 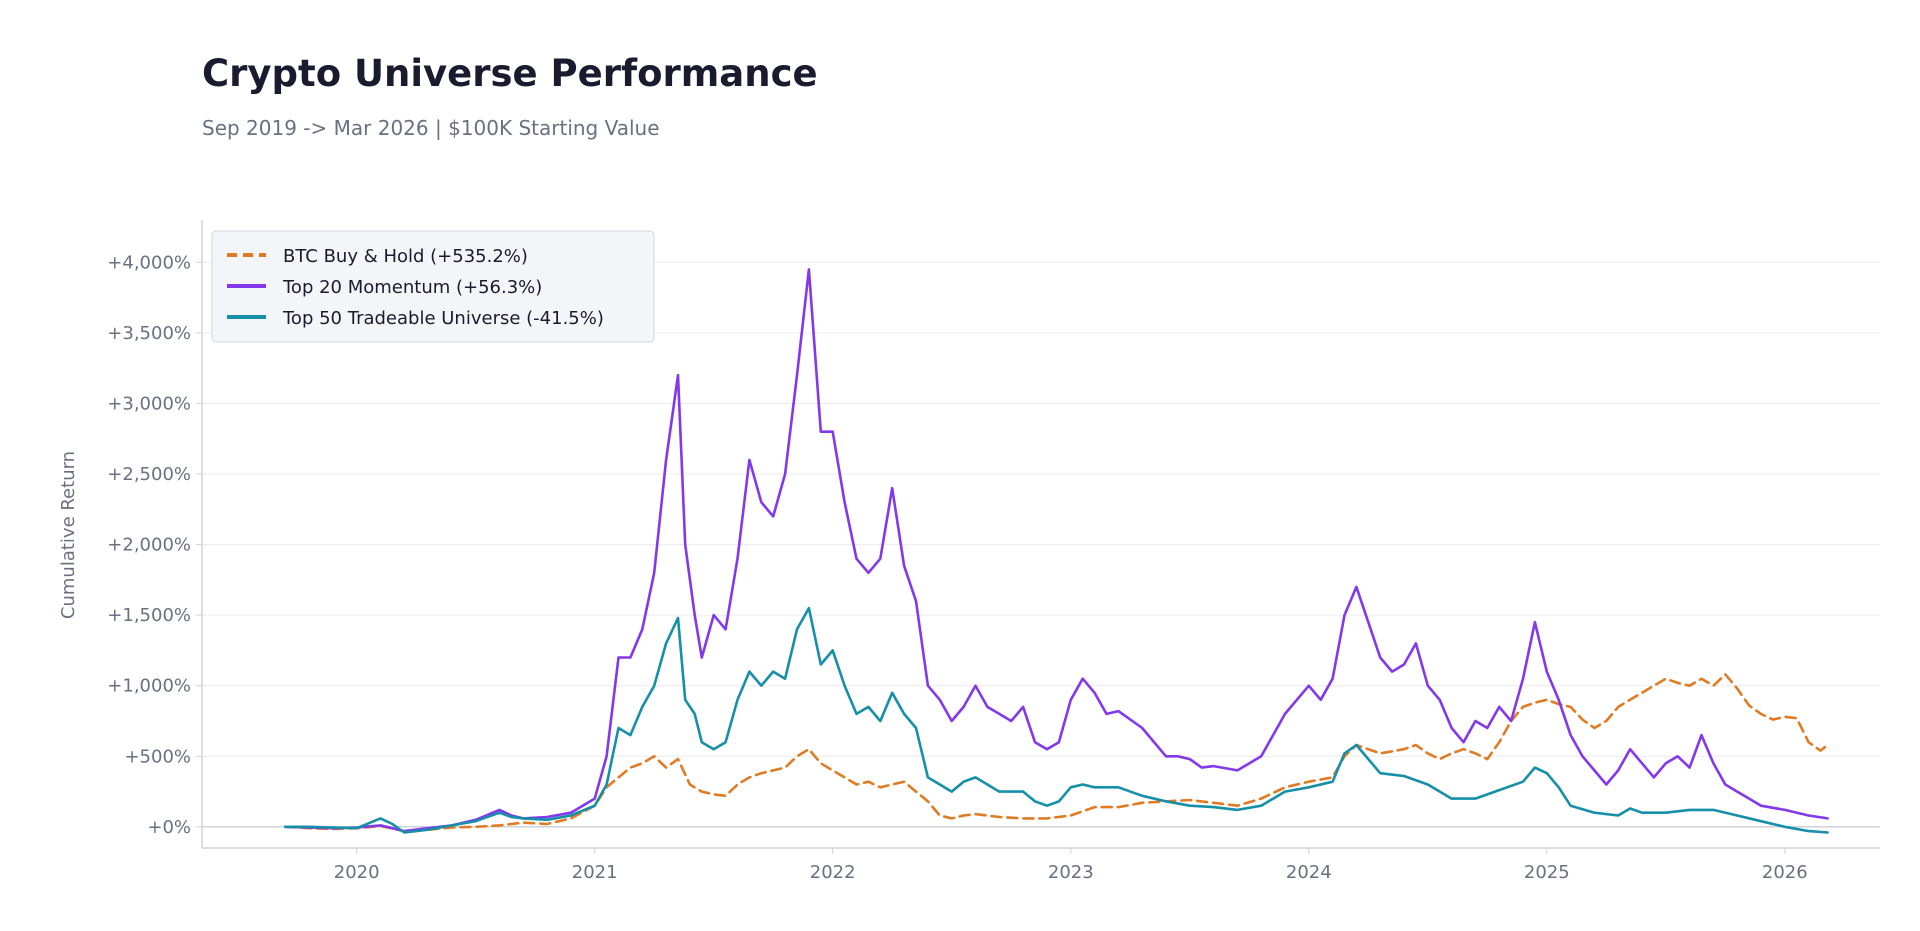 What do you see at coordinates (149, 262) in the screenshot?
I see `y-tick-label: +4,000%` at bounding box center [149, 262].